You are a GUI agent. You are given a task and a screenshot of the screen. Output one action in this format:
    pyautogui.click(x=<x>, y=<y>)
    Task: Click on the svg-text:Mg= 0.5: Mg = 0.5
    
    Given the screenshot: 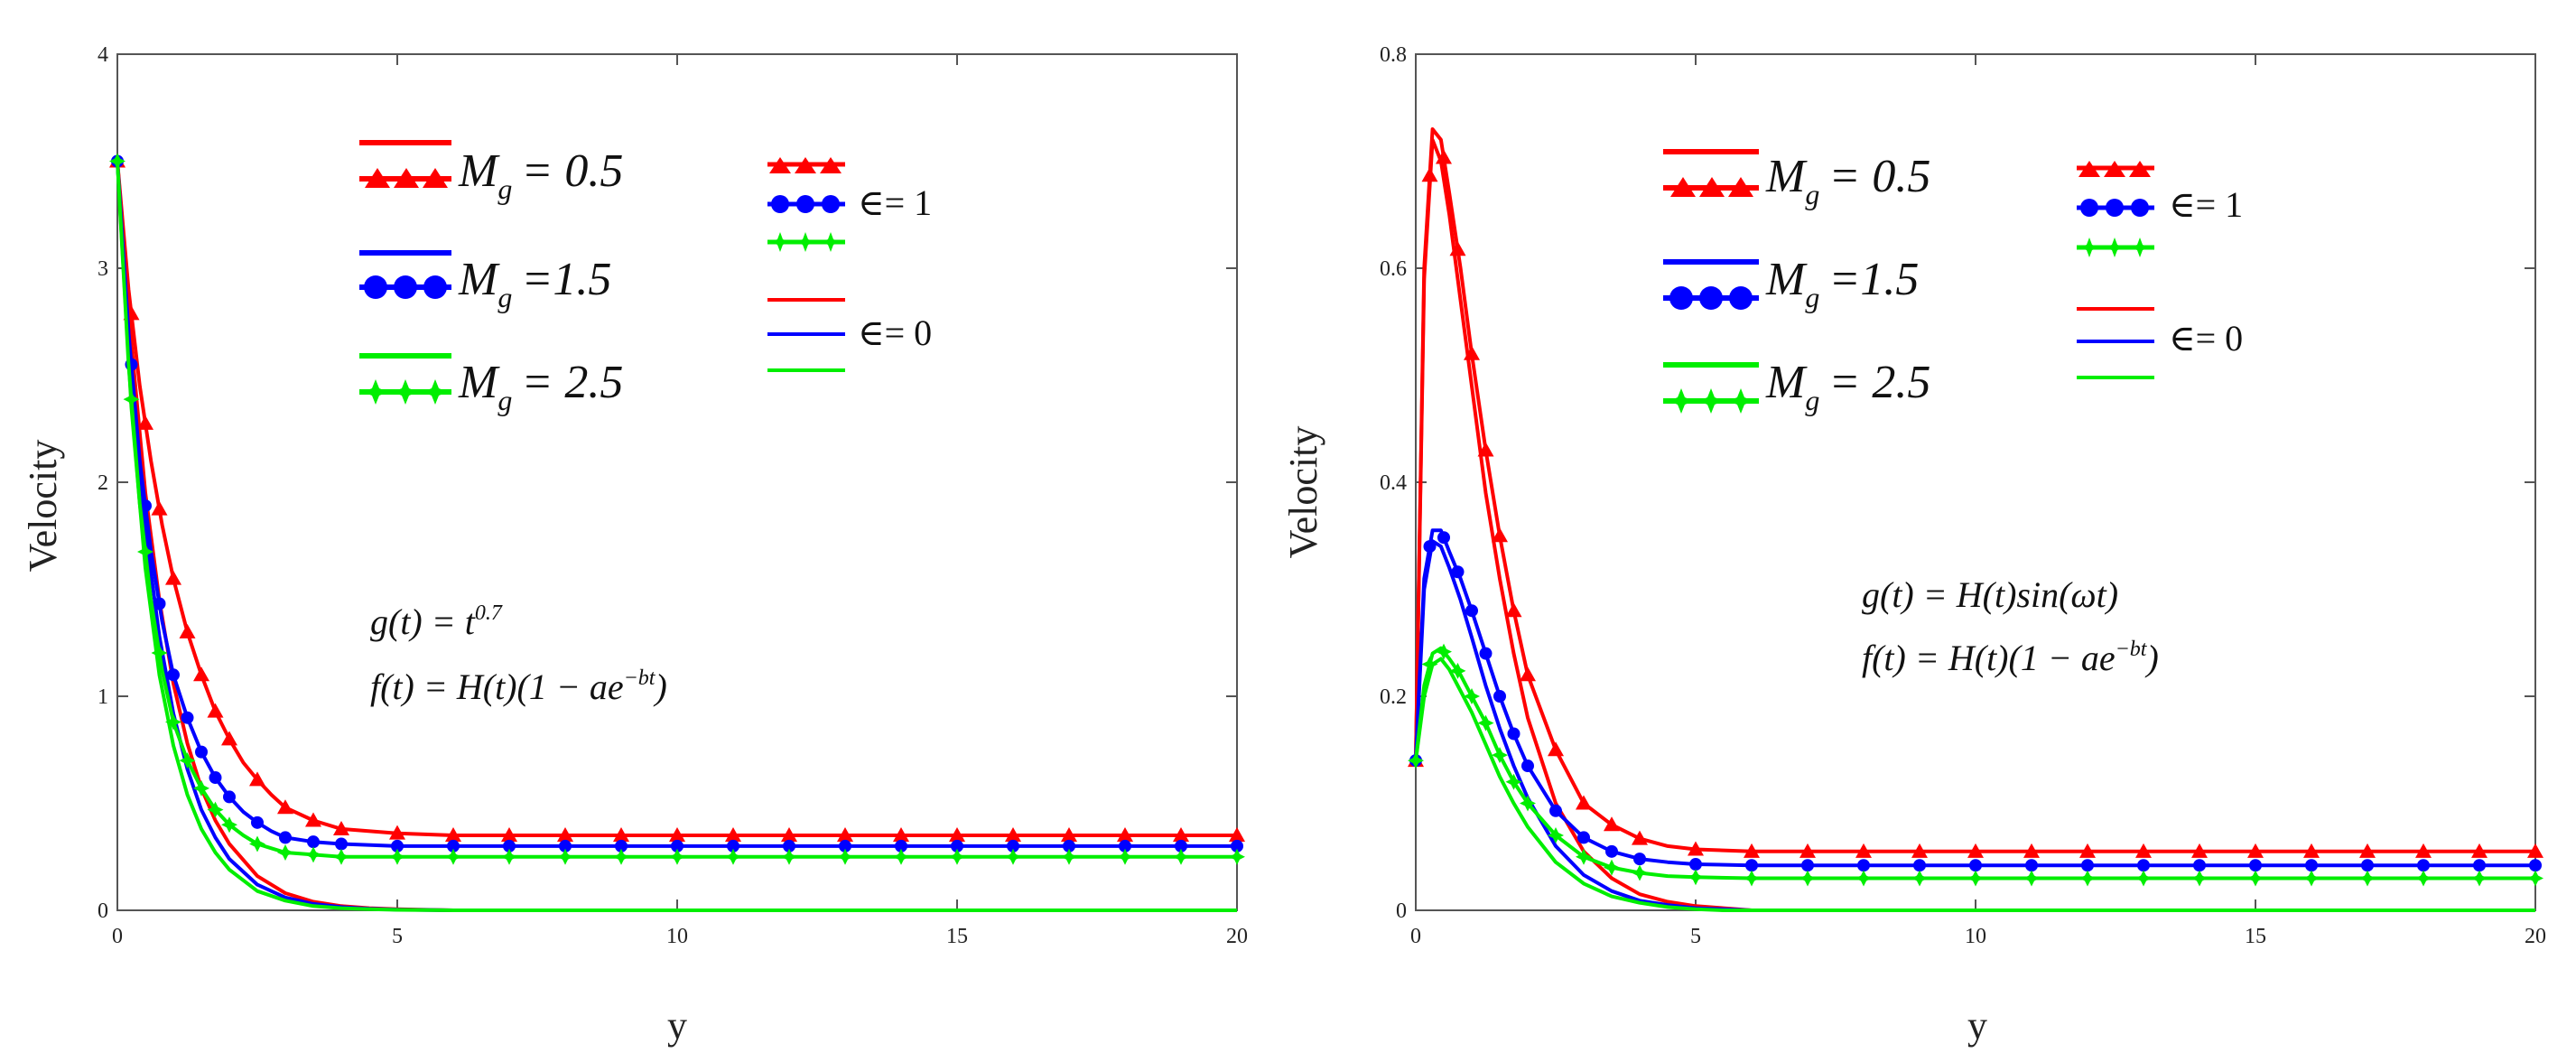 What is the action you would take?
    pyautogui.click(x=1847, y=180)
    